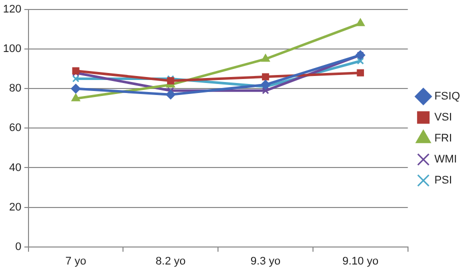 Image resolution: width=474 pixels, height=271 pixels. What do you see at coordinates (360, 261) in the screenshot?
I see `x-tick-label: 9.10 yo` at bounding box center [360, 261].